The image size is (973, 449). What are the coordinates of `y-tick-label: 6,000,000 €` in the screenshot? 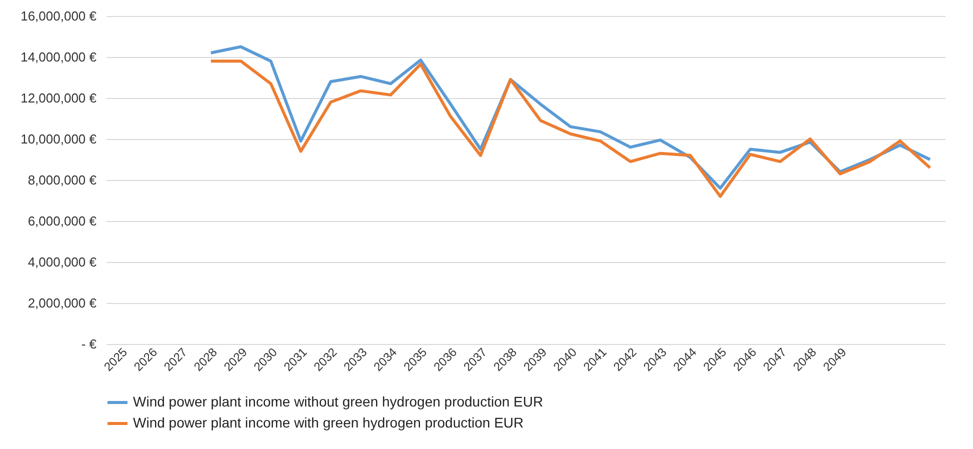 It's located at (63, 221).